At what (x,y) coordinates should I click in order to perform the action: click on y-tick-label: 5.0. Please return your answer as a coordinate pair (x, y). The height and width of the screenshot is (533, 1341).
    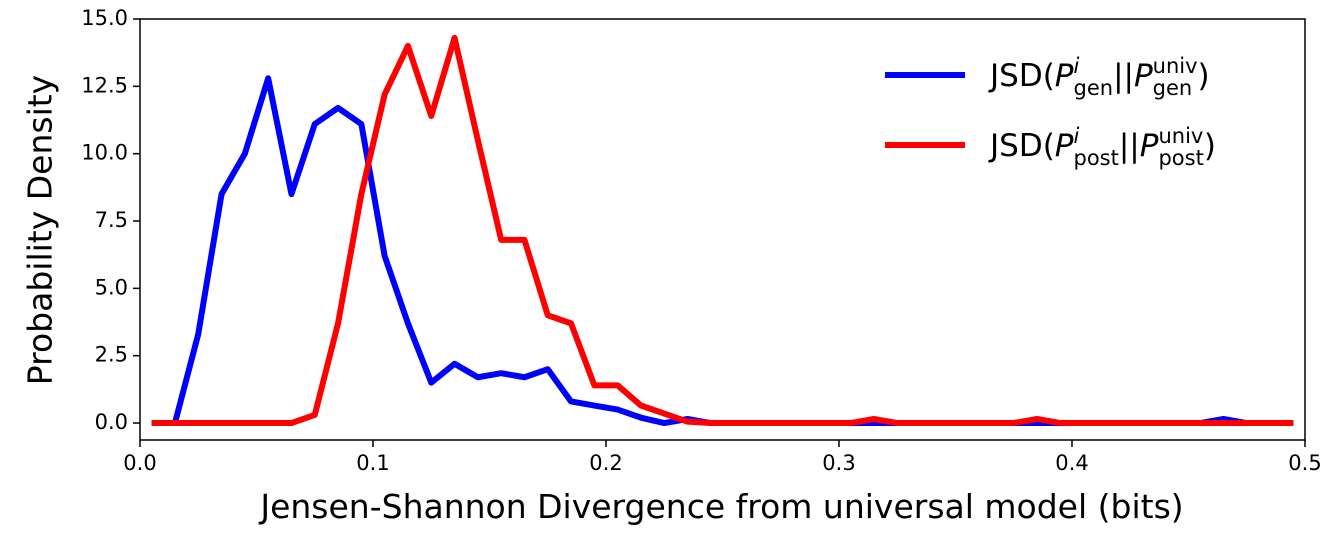
    Looking at the image, I should click on (111, 287).